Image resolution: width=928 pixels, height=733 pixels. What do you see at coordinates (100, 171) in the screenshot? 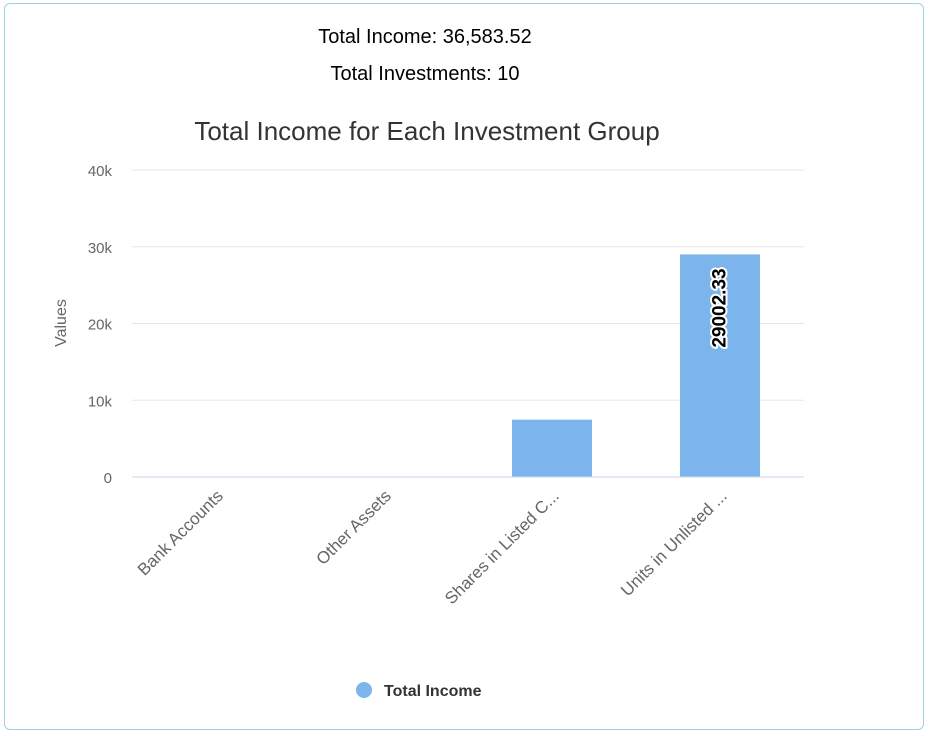
I see `y-tick-label: 40k` at bounding box center [100, 171].